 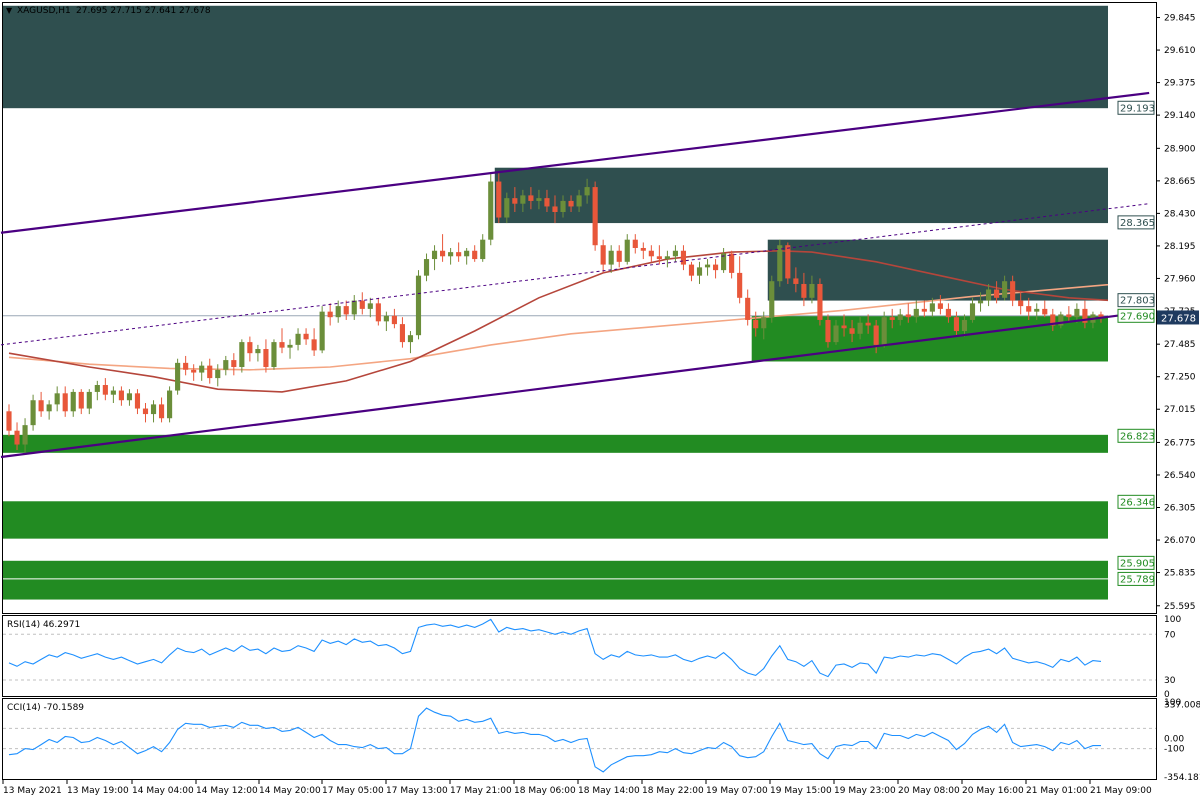 What do you see at coordinates (545, 791) in the screenshot?
I see `time-tick-label: 18 May 06:00` at bounding box center [545, 791].